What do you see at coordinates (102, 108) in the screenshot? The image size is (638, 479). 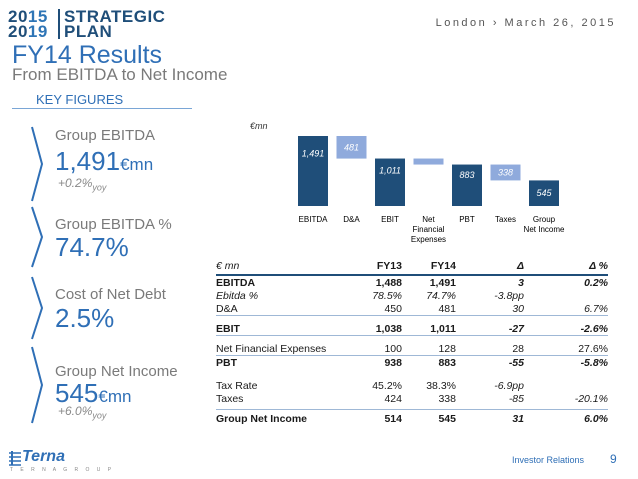 I see `key-figures-underline` at bounding box center [102, 108].